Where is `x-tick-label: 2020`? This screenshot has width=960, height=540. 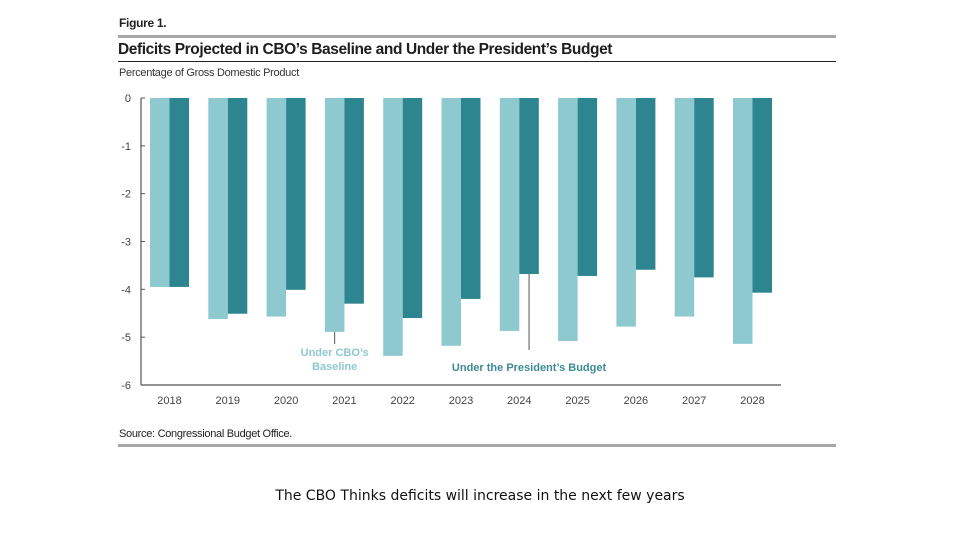
x-tick-label: 2020 is located at coordinates (286, 401).